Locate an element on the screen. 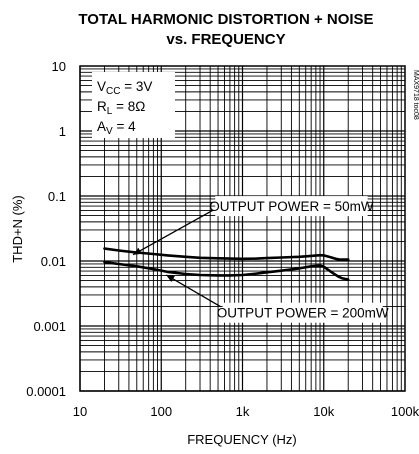 The width and height of the screenshot is (419, 454). series-label-1: OUTPUT POWER = 50mW is located at coordinates (291, 206).